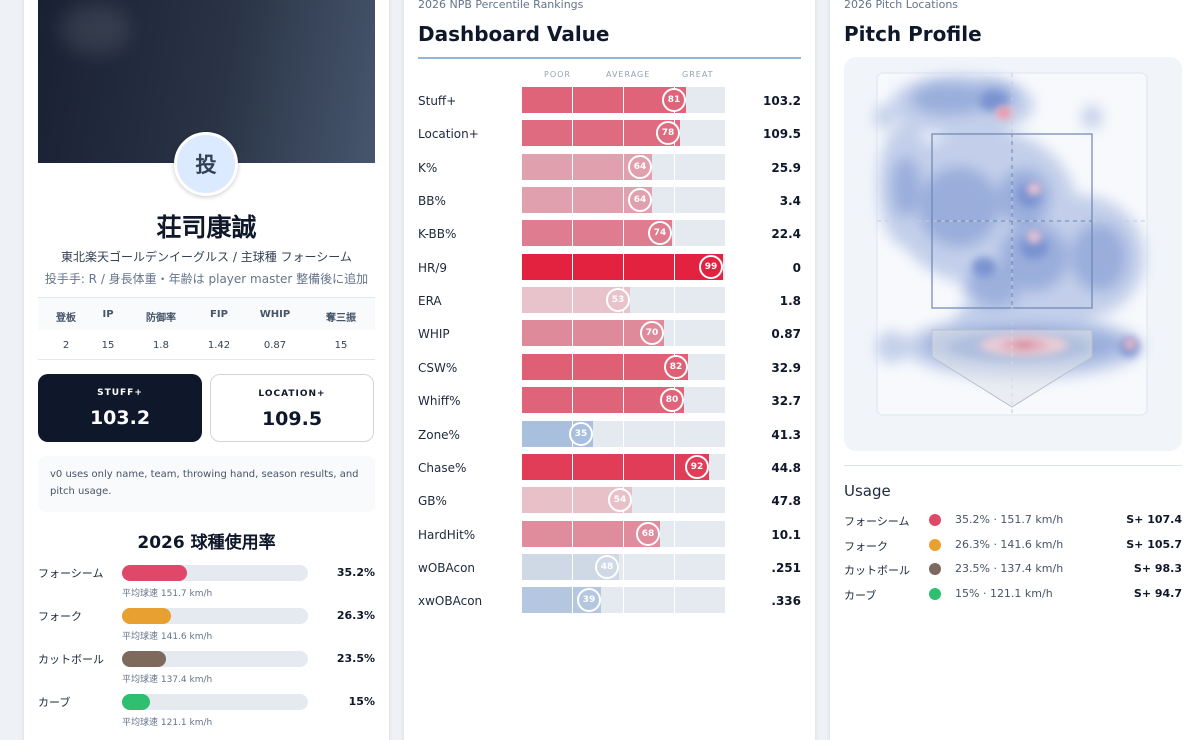 This screenshot has height=740, width=1199. Describe the element at coordinates (618, 300) in the screenshot. I see `percentile-badge: 53` at that location.